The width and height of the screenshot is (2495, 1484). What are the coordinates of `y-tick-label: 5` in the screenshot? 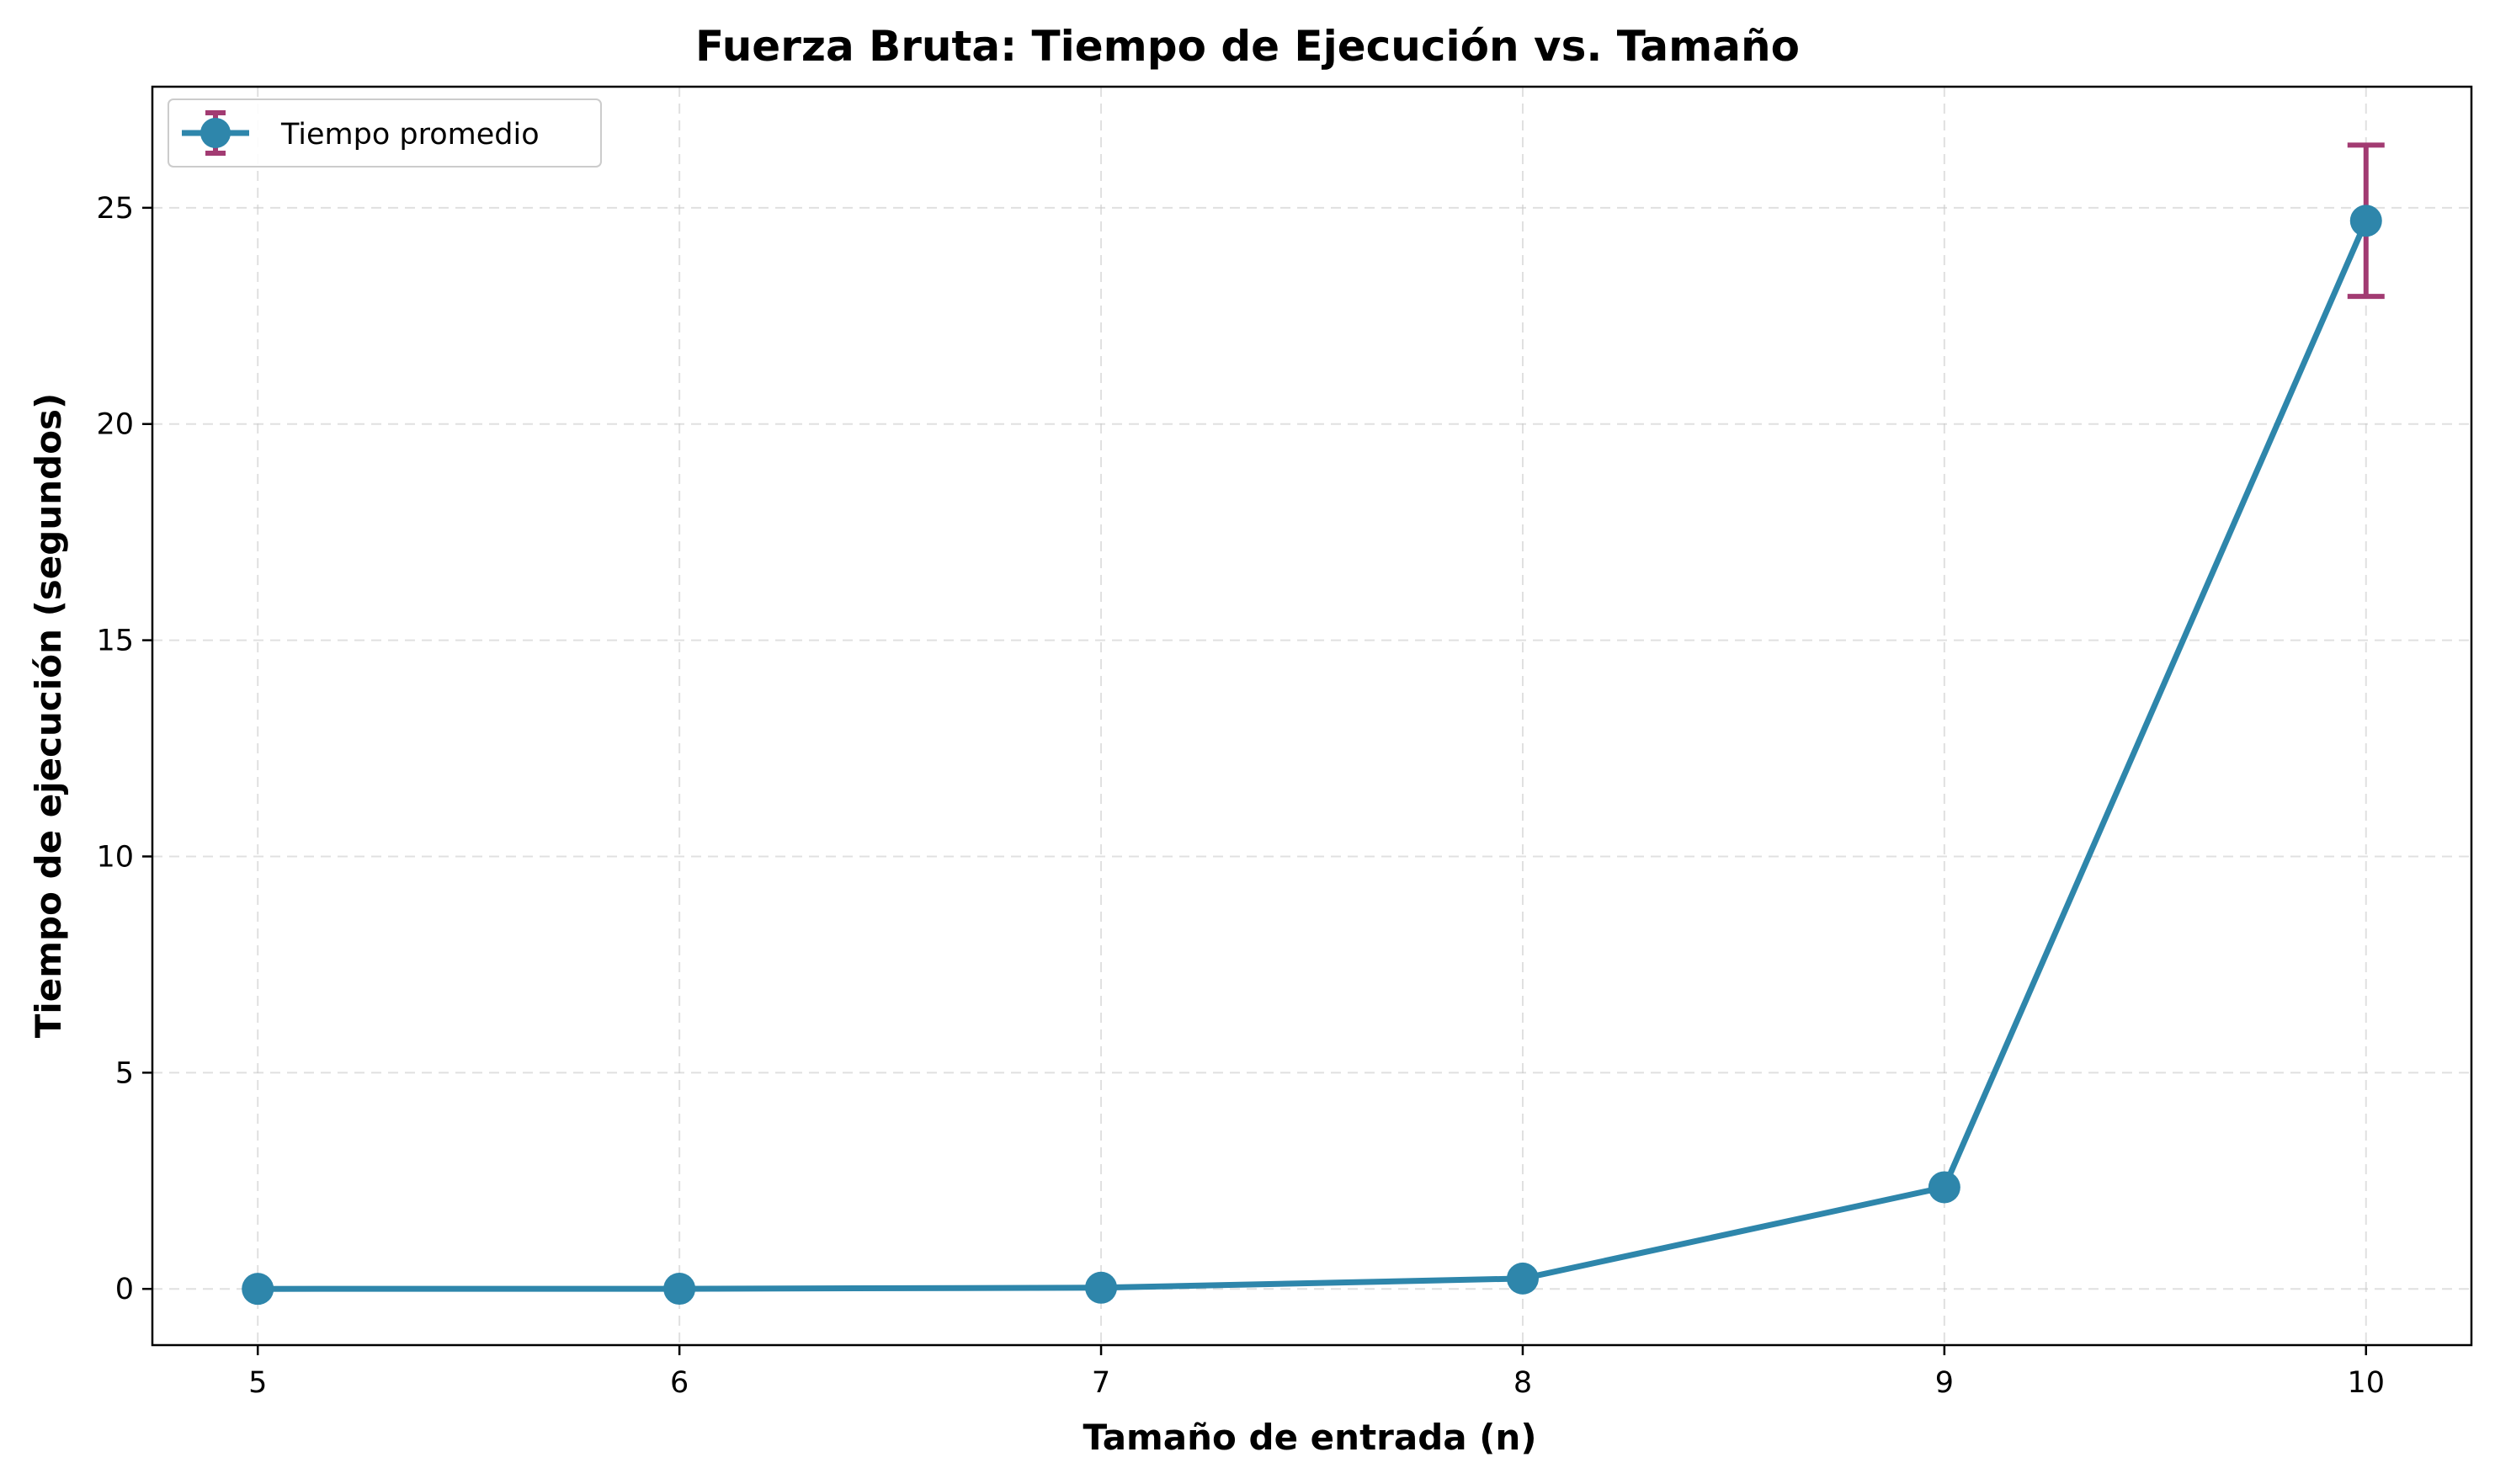 It's located at (124, 1073).